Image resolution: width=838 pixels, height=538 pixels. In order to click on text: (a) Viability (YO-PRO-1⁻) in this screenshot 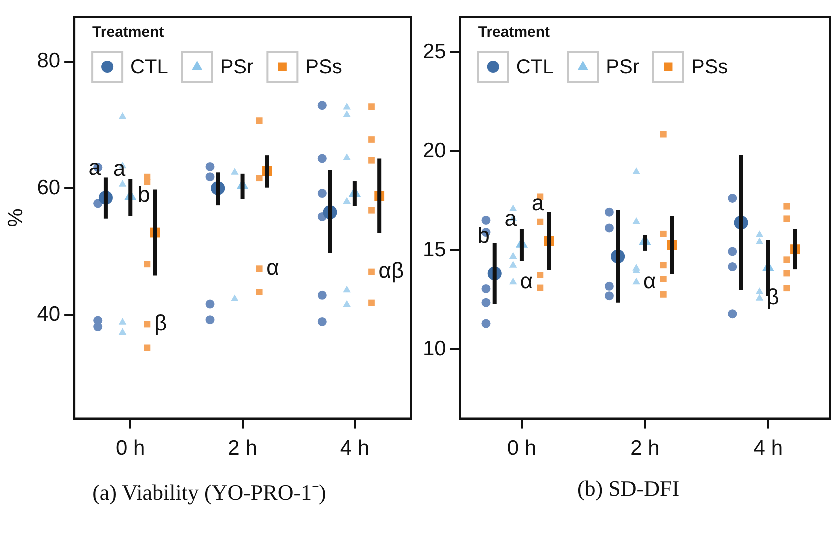, I will do `click(210, 492)`.